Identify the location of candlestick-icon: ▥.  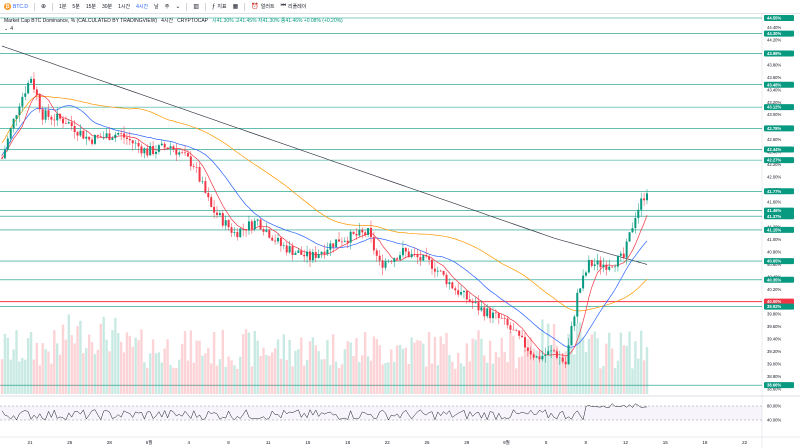
(196, 7).